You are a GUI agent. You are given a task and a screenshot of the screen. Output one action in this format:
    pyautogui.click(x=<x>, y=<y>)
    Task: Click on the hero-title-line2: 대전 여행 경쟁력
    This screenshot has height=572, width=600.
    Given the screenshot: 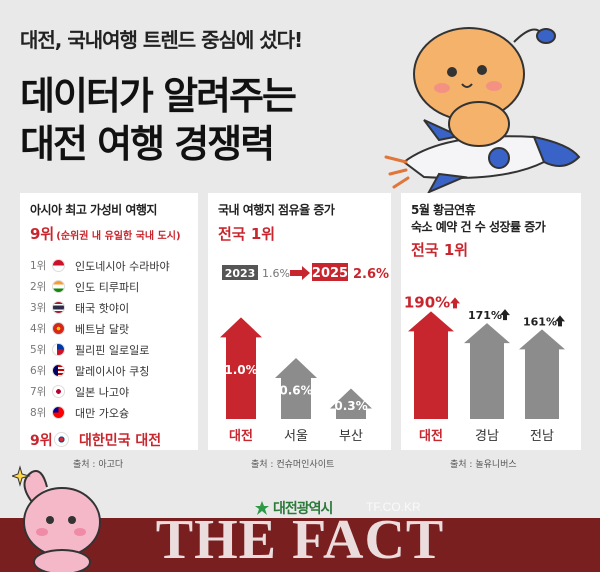 What is the action you would take?
    pyautogui.click(x=147, y=144)
    